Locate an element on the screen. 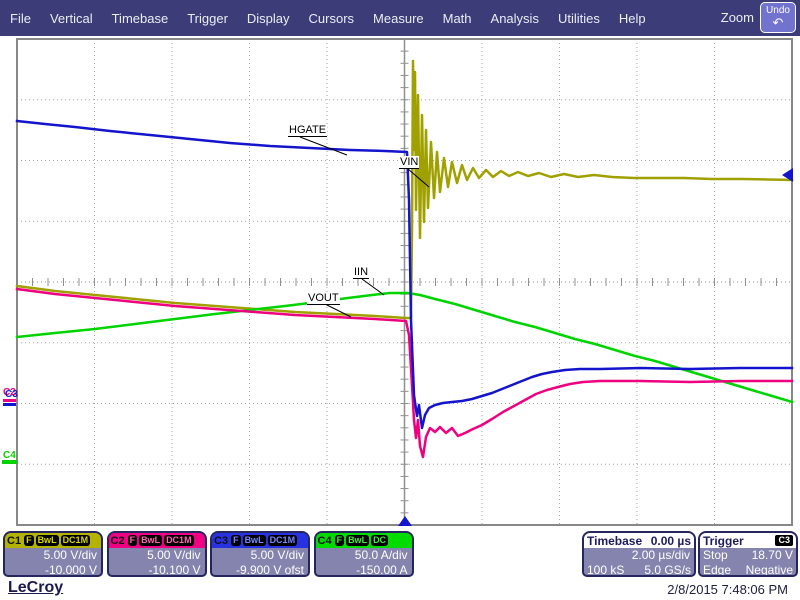  trigger-slope: Negative is located at coordinates (769, 570).